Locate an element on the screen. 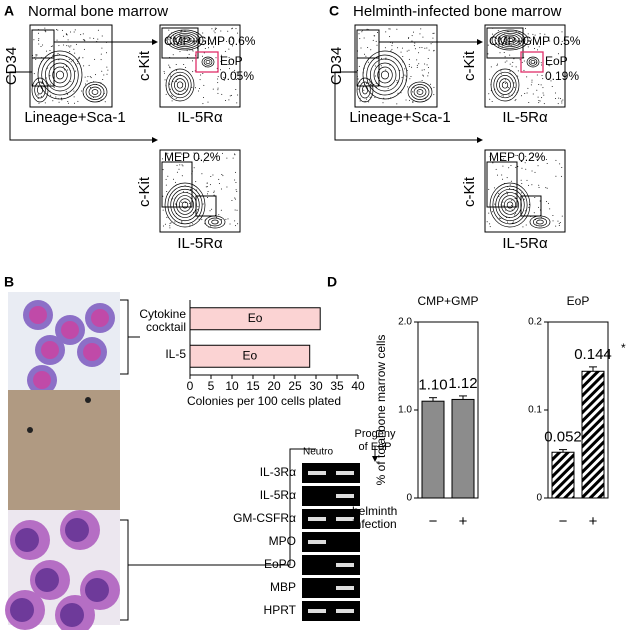 The height and width of the screenshot is (630, 640). x-tick-label: 20 is located at coordinates (274, 386).